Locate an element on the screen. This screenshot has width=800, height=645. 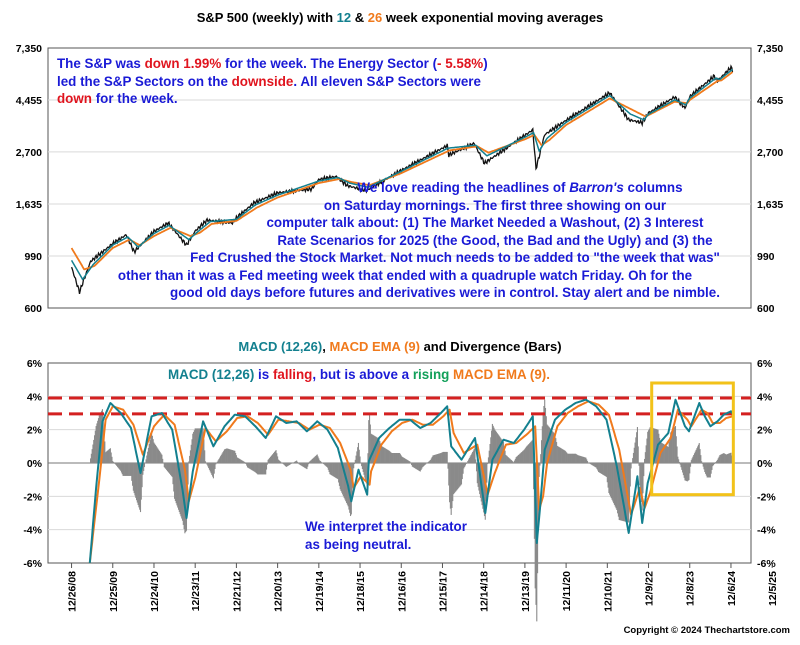
macd-note-e: rising is located at coordinates (431, 374).